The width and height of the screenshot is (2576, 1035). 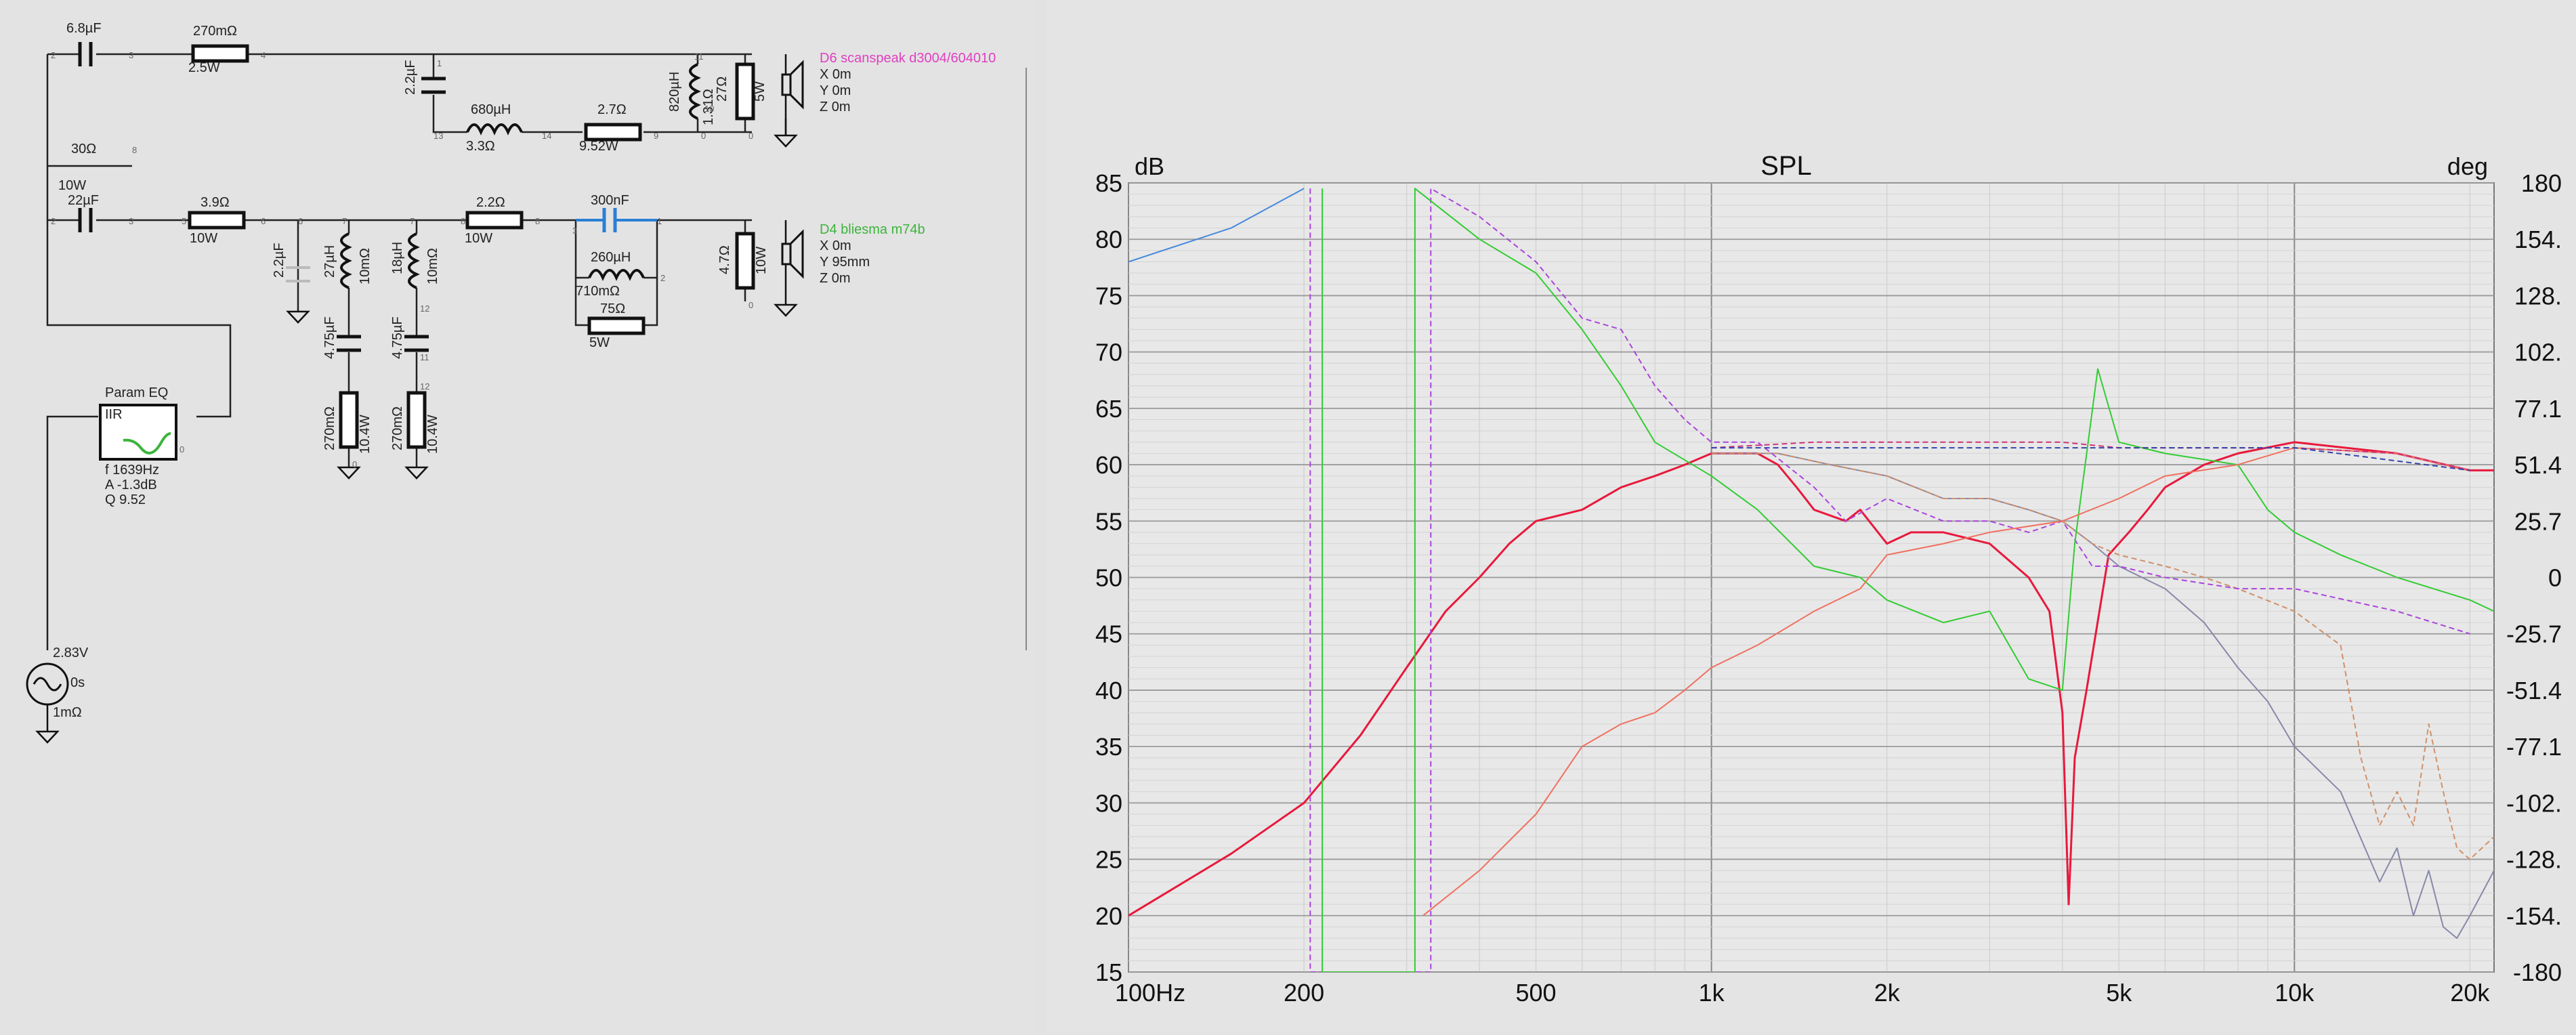 I want to click on resistor-r2, so click(x=613, y=132).